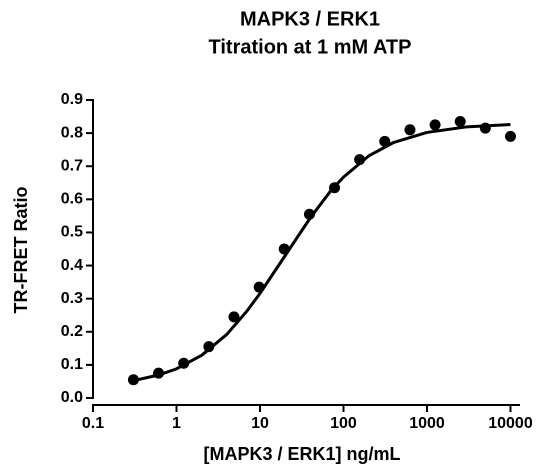 The image size is (551, 470). I want to click on y-axis-label: TR-FRET Ratio, so click(21, 250).